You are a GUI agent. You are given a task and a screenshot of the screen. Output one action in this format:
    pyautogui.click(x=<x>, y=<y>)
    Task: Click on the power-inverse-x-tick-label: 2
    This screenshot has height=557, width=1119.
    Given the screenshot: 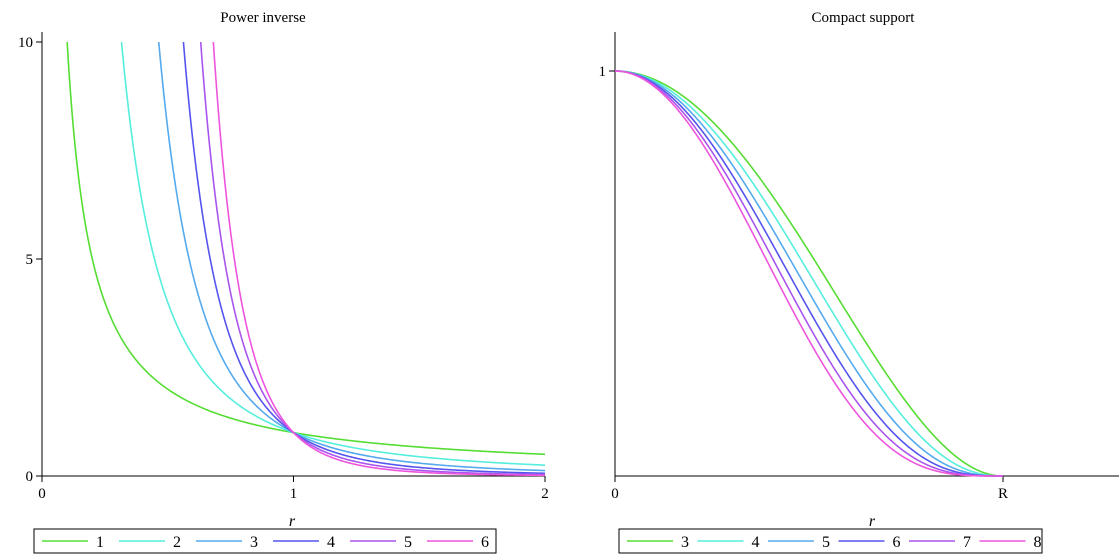 What is the action you would take?
    pyautogui.click(x=545, y=494)
    